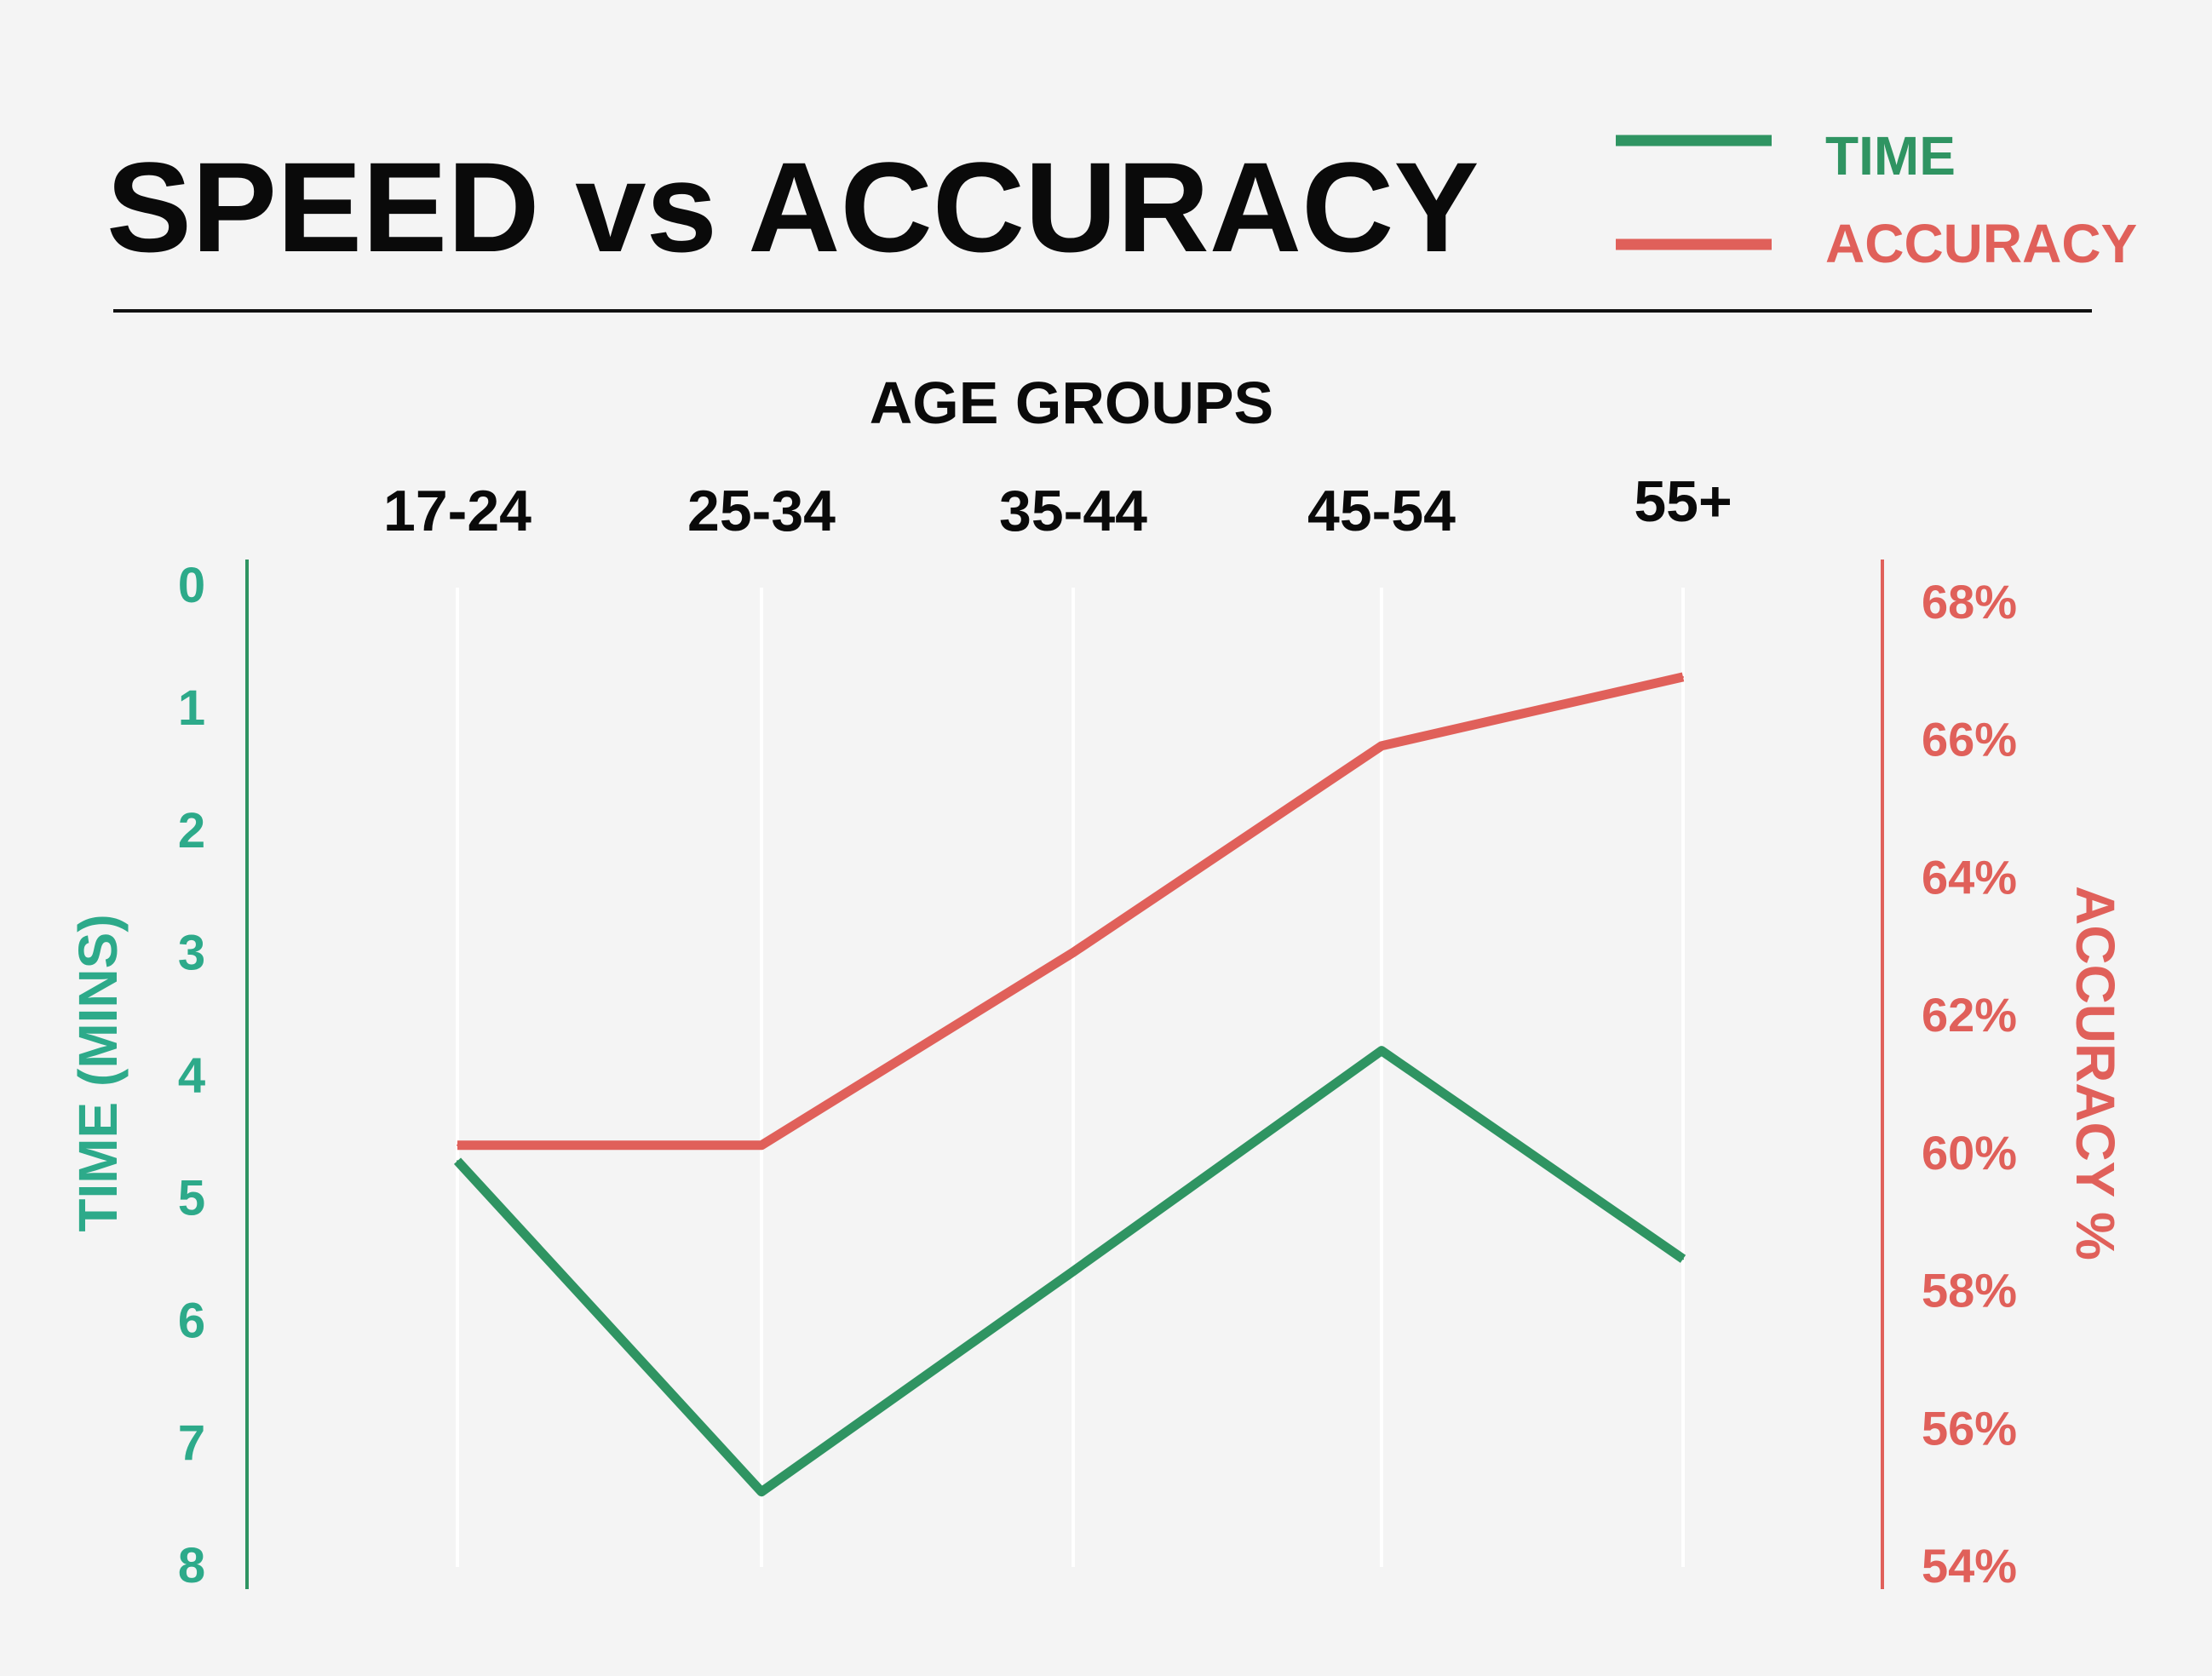 The height and width of the screenshot is (1676, 2212). Describe the element at coordinates (1969, 1153) in the screenshot. I see `right-tick-label: 60%` at that location.